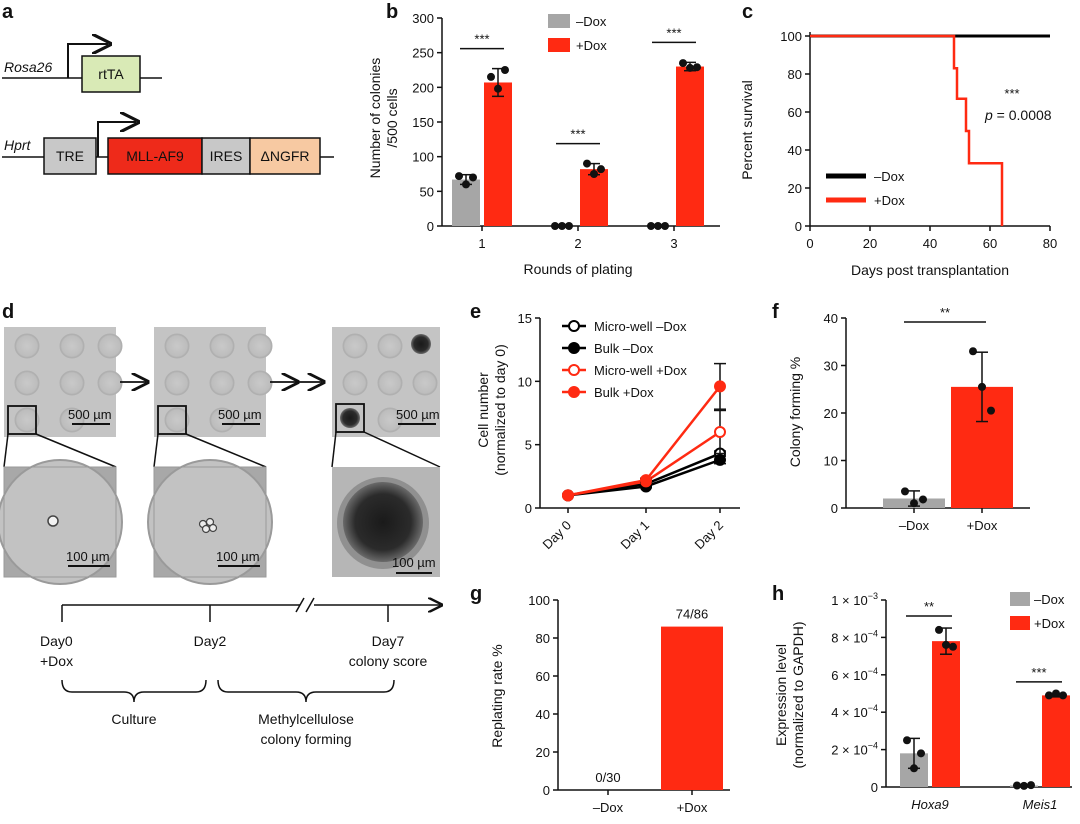 This screenshot has height=824, width=1080. What do you see at coordinates (88, 556) in the screenshot?
I see `scale-label-bottom-1: 100 µm` at bounding box center [88, 556].